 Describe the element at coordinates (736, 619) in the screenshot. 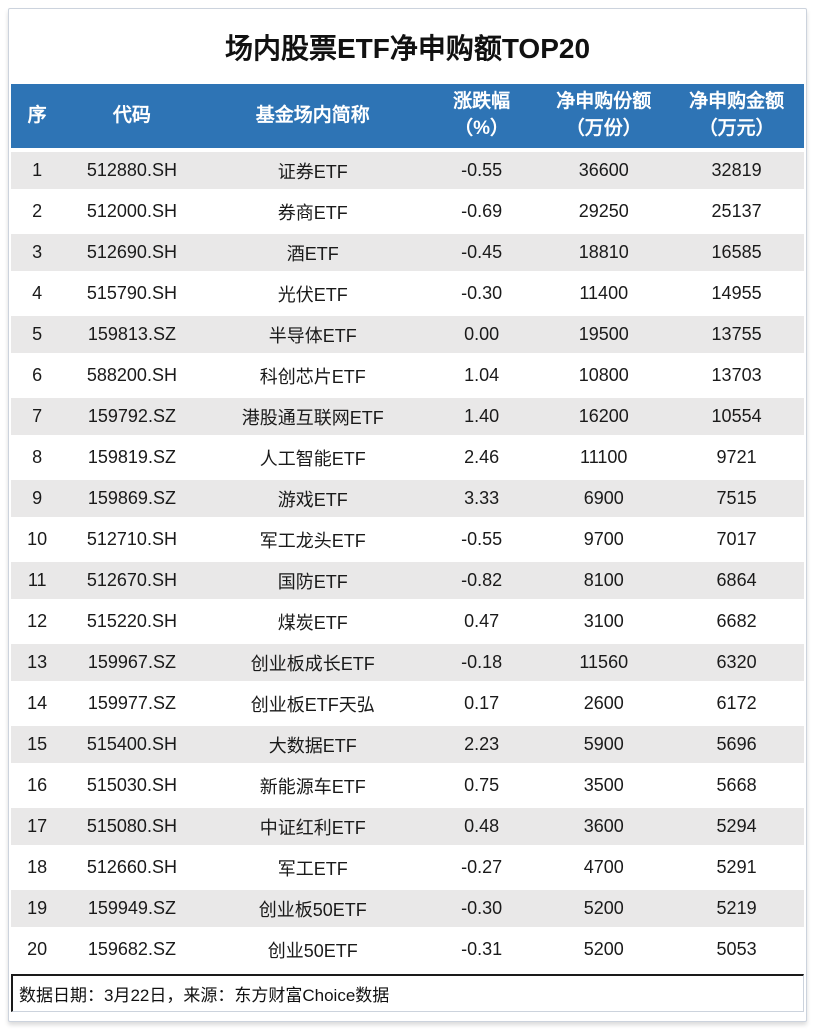

I see `cell-net-amount: 6682` at that location.